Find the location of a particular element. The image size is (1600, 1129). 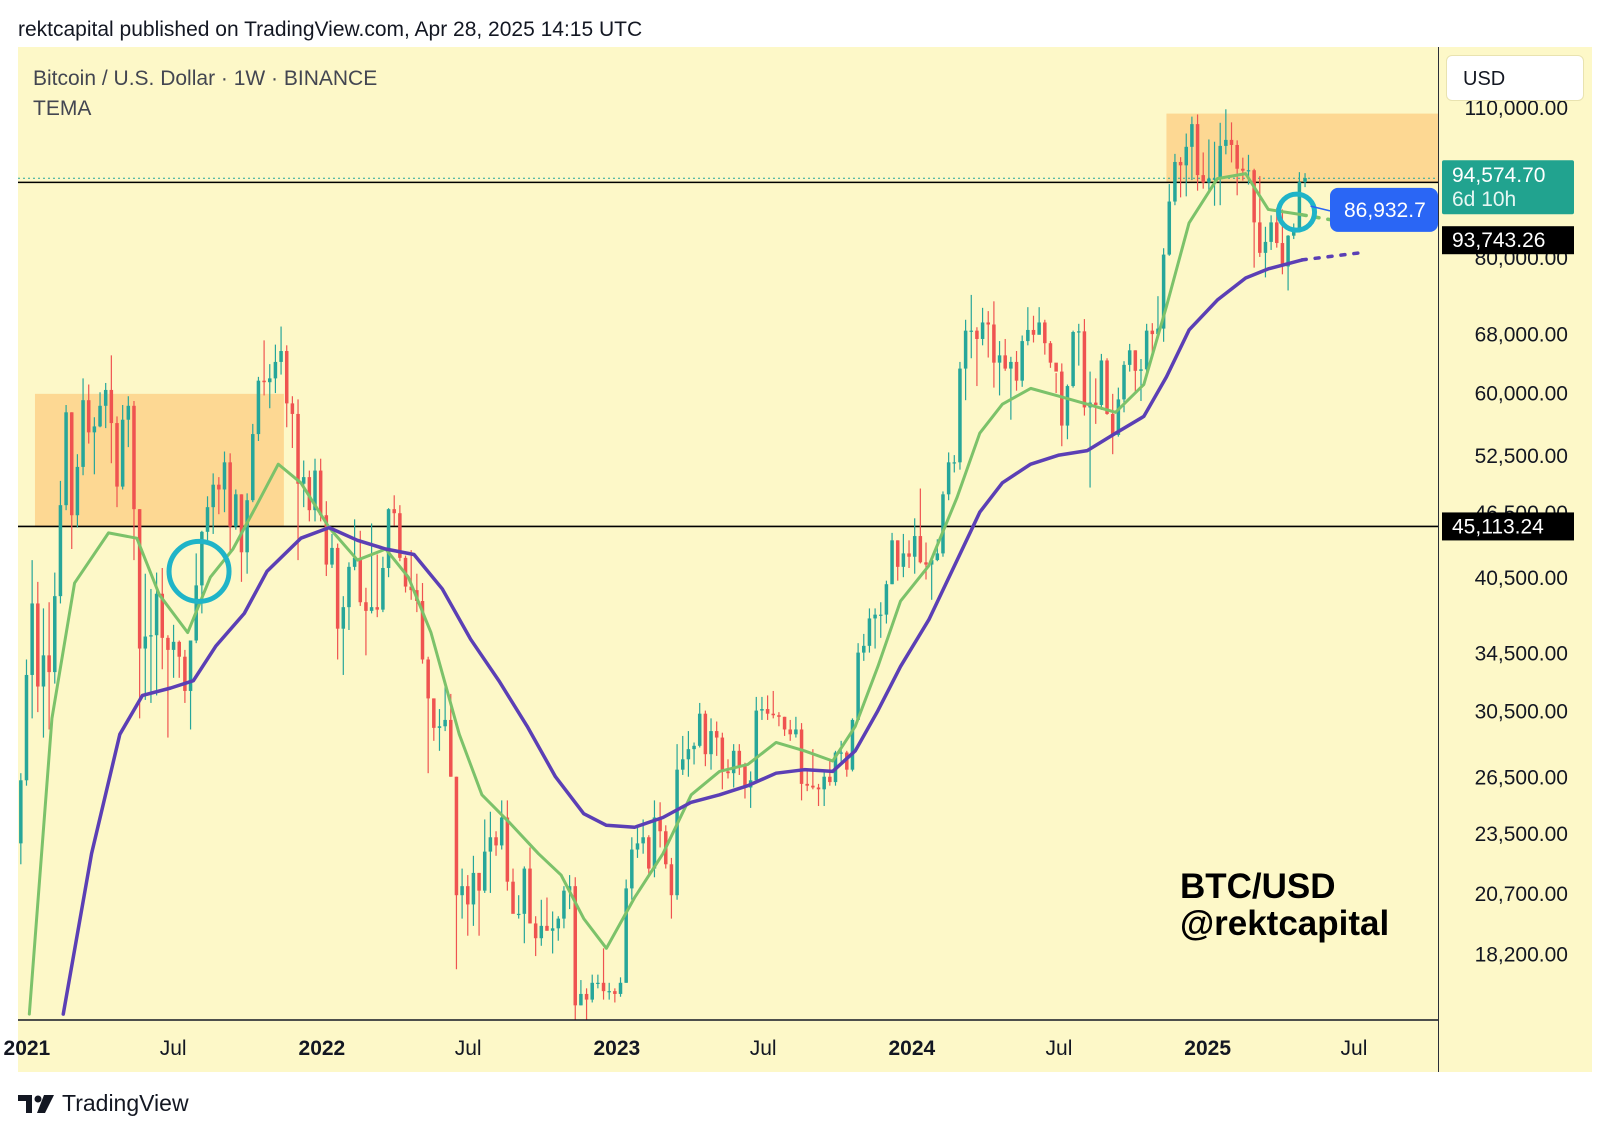

x-axis: 2021 Jul 2022 Jul 2023 Jul 2024 Jul 2025 Jul is located at coordinates (721, 1039).